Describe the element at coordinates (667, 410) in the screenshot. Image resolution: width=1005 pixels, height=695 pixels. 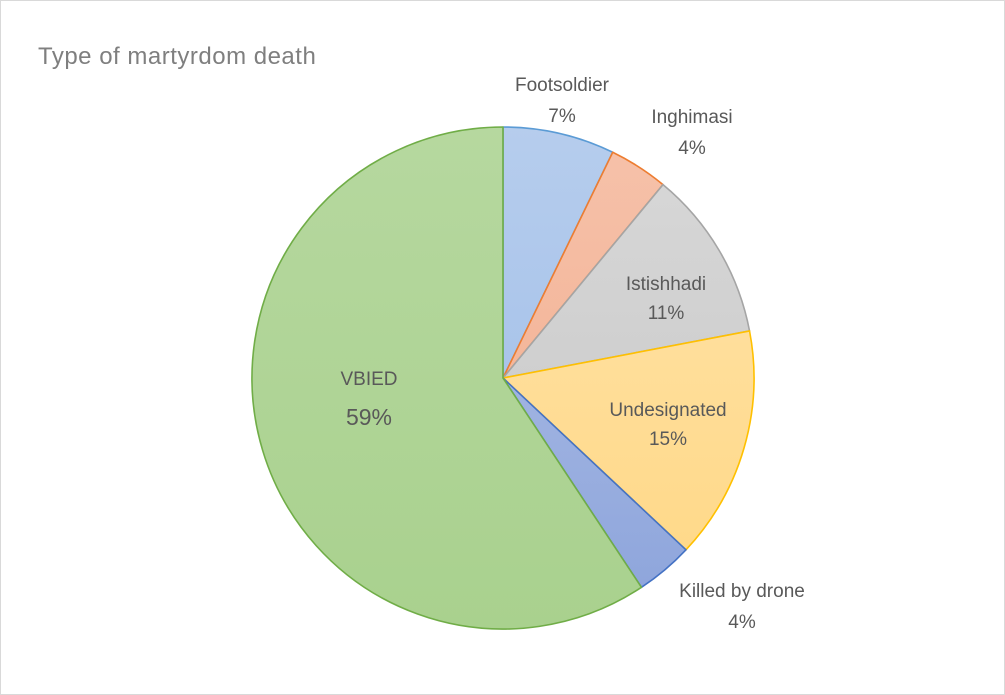
I see `slice-label-undesignated: Undesignated` at that location.